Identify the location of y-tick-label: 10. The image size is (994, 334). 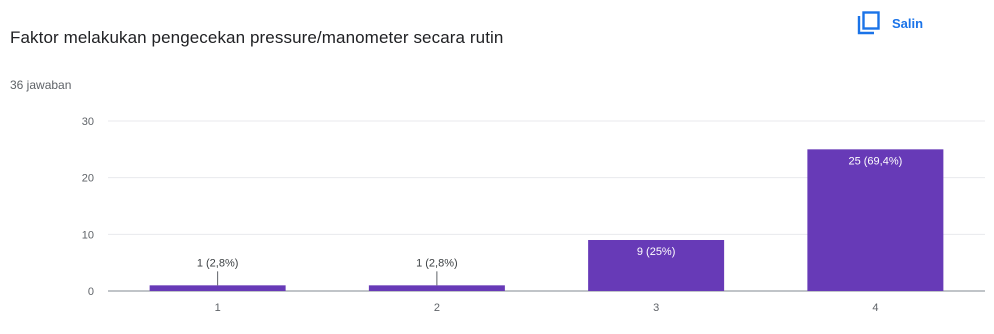
(88, 235).